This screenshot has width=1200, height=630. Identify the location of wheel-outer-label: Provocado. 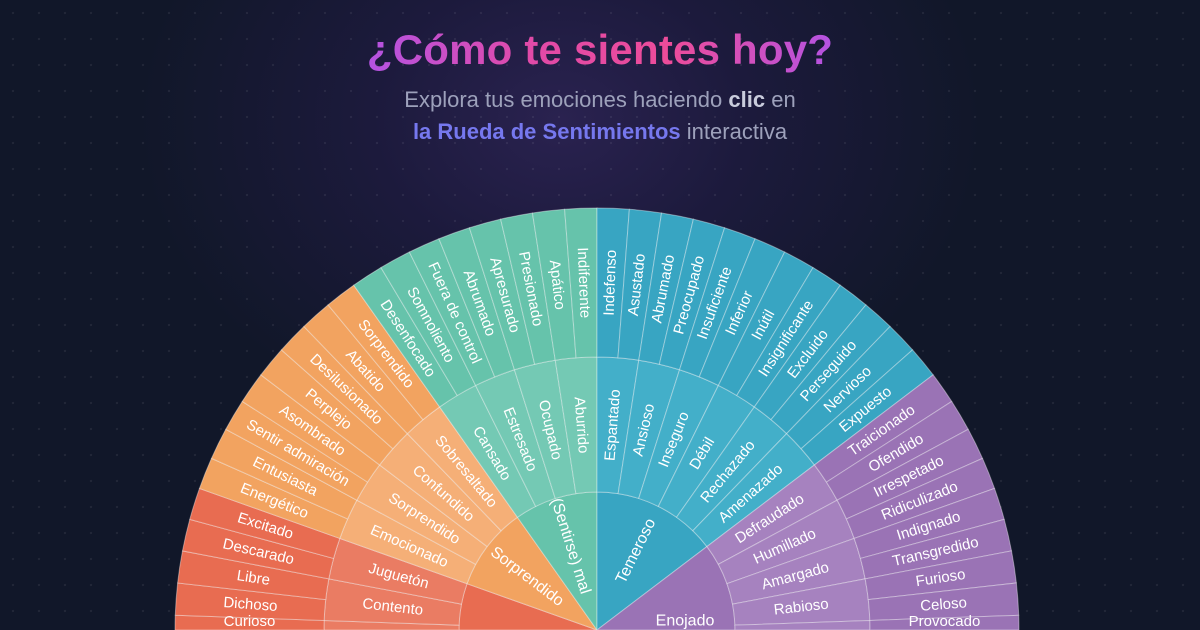
(945, 621).